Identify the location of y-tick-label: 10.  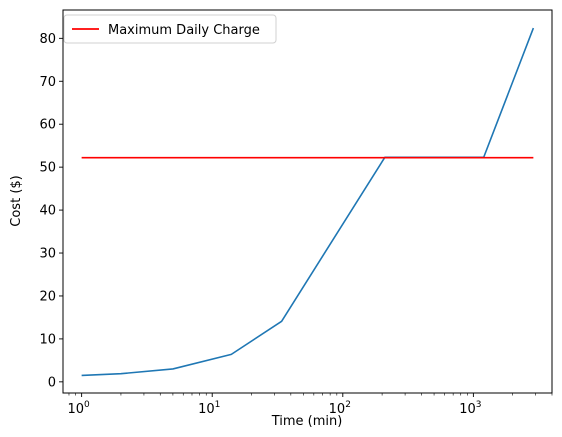
(47, 339).